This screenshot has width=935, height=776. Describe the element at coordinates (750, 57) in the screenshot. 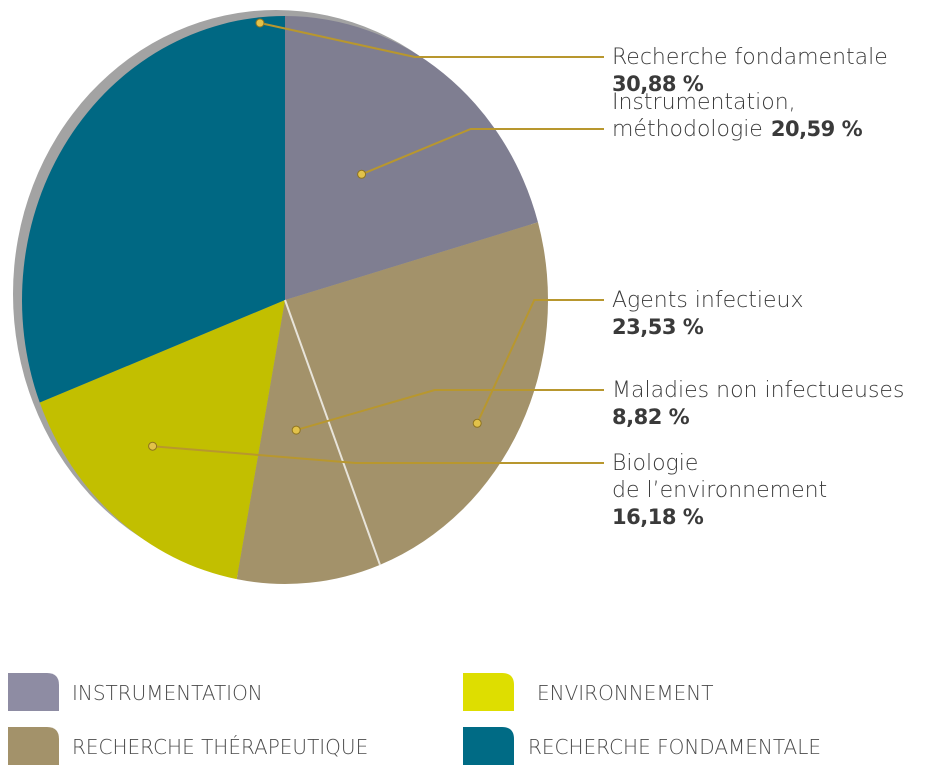

I see `slice-label-5-line-1: Recherche fondamentale` at that location.